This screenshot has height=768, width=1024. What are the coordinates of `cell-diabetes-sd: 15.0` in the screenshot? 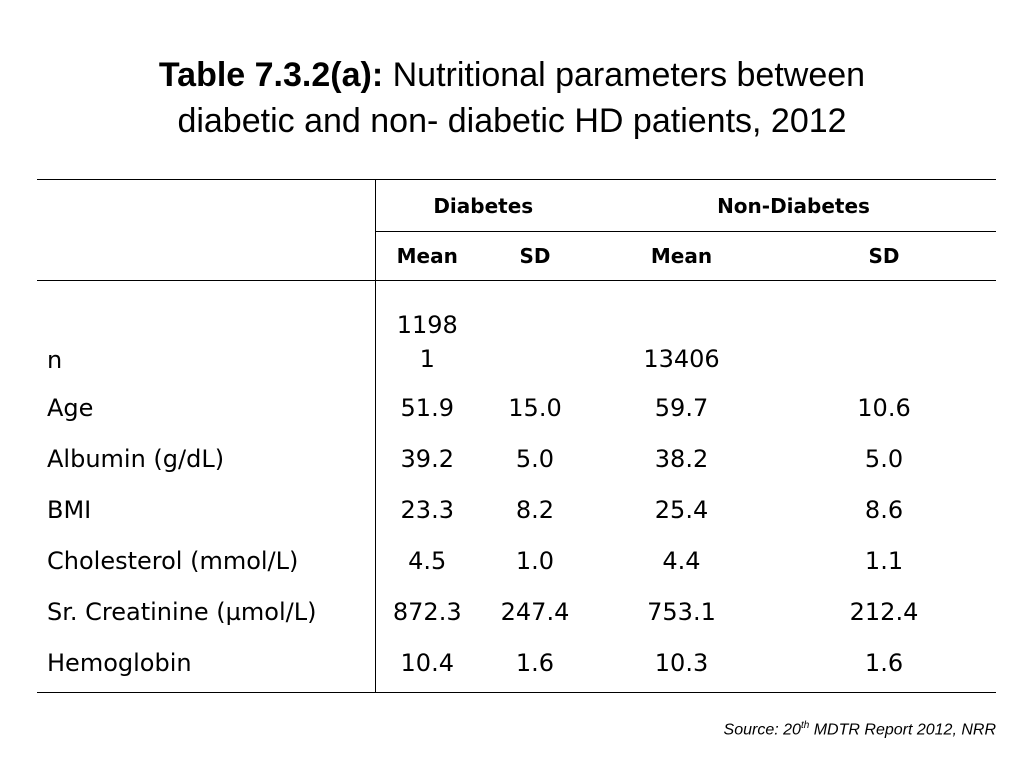 It's located at (535, 407).